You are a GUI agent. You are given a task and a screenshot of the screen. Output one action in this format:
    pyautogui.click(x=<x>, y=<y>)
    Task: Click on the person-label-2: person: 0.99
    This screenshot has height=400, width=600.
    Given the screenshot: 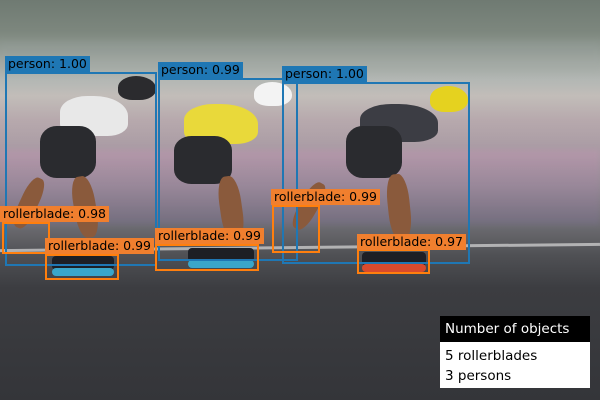 What is the action you would take?
    pyautogui.click(x=200, y=70)
    